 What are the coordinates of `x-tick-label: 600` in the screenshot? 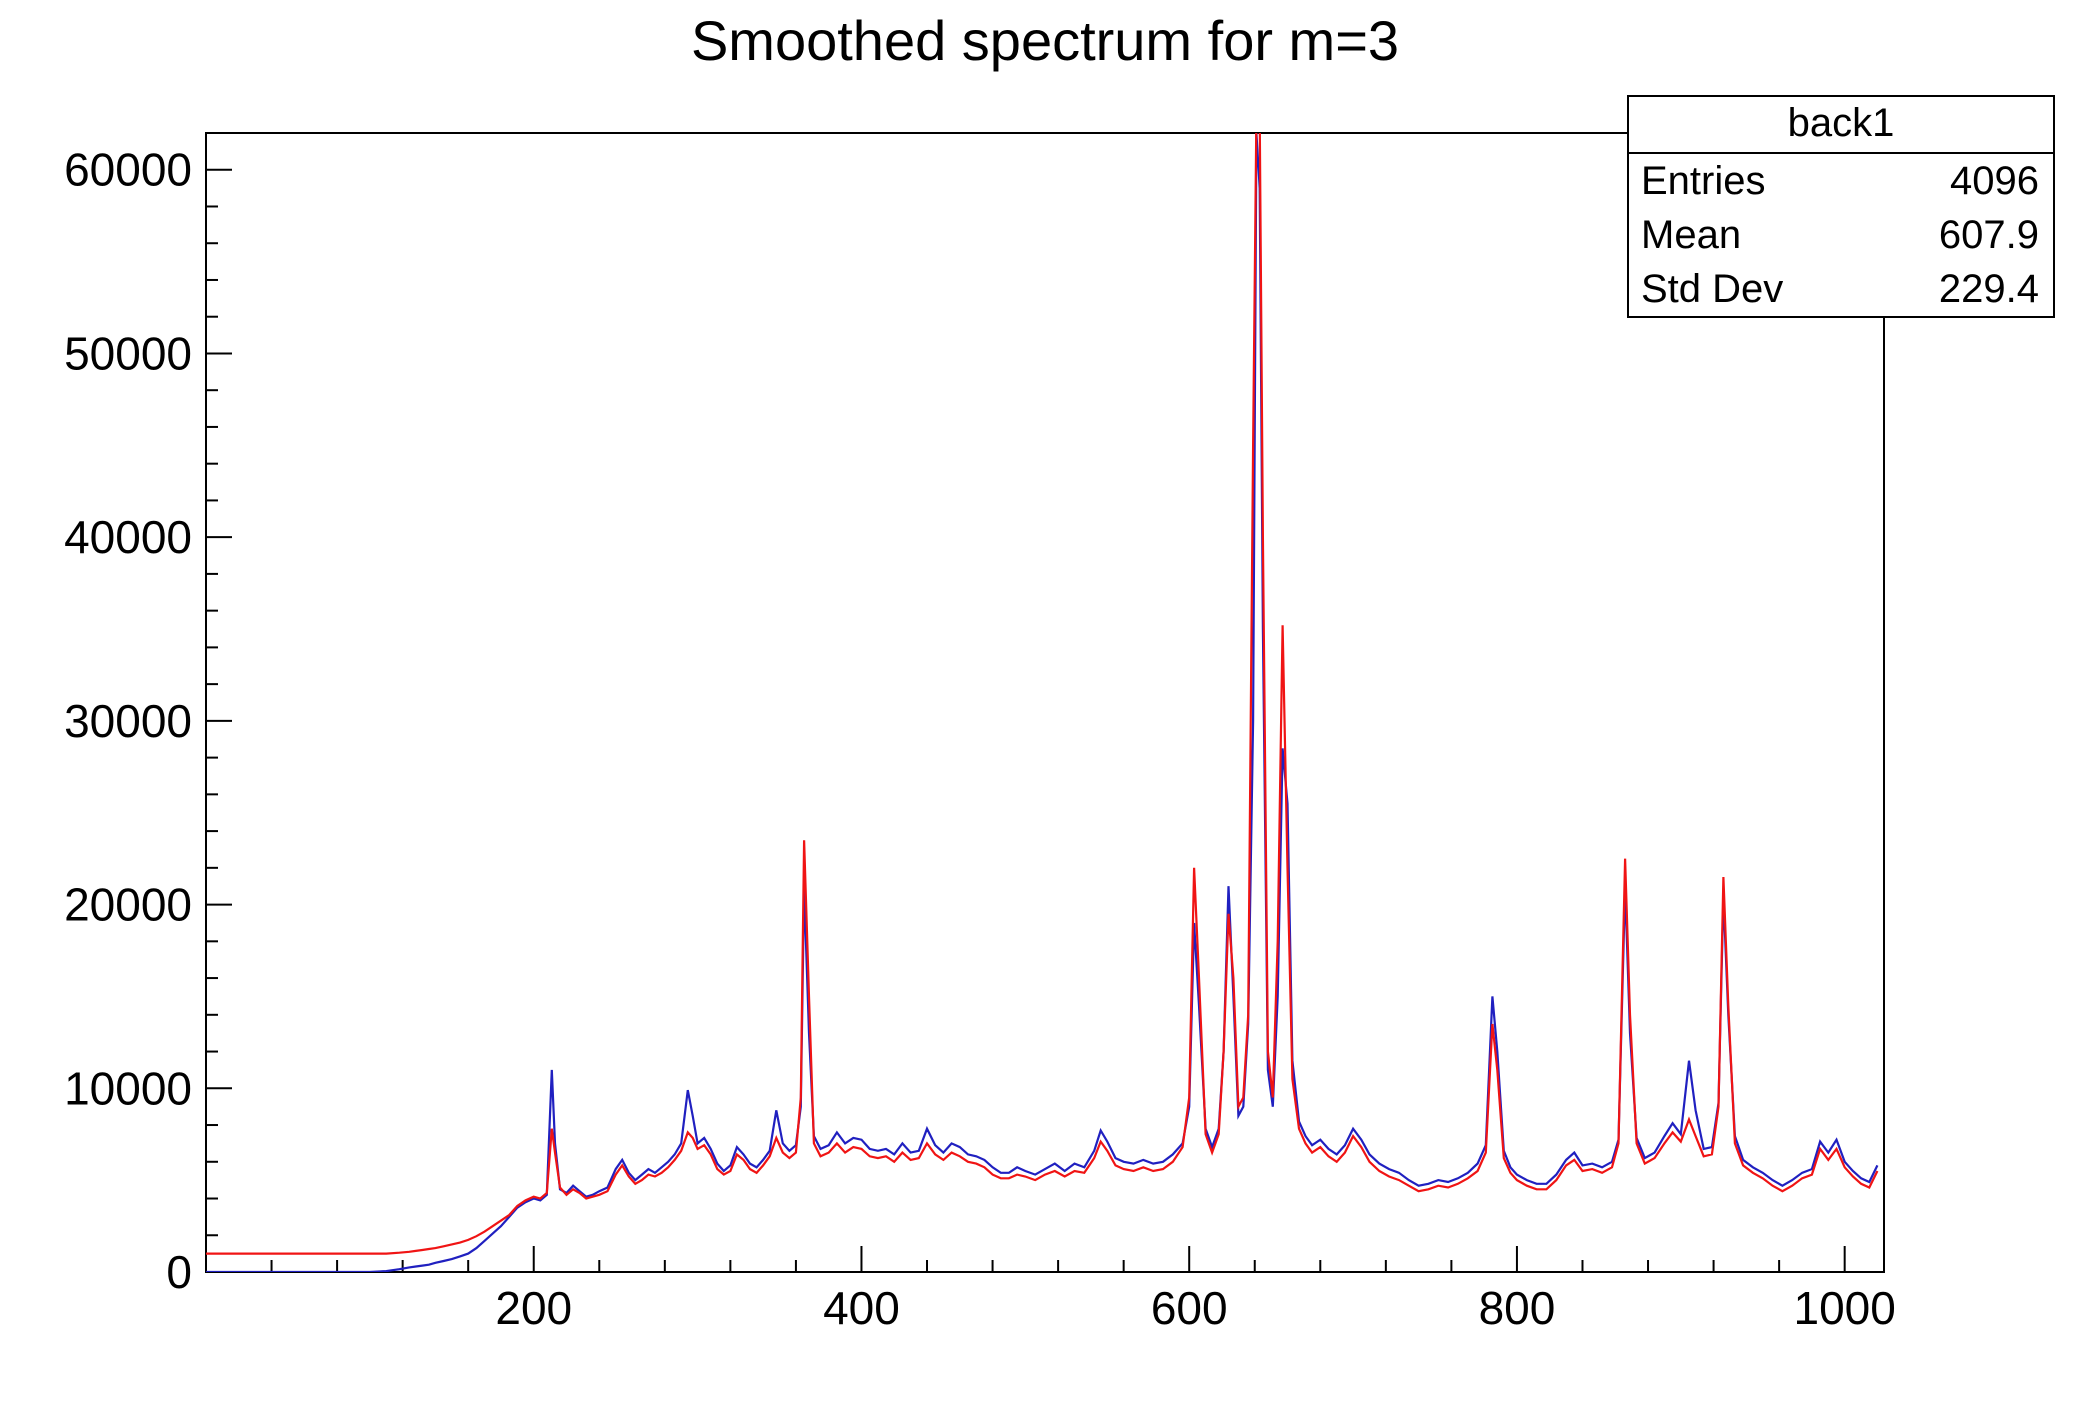 It's located at (1189, 1308).